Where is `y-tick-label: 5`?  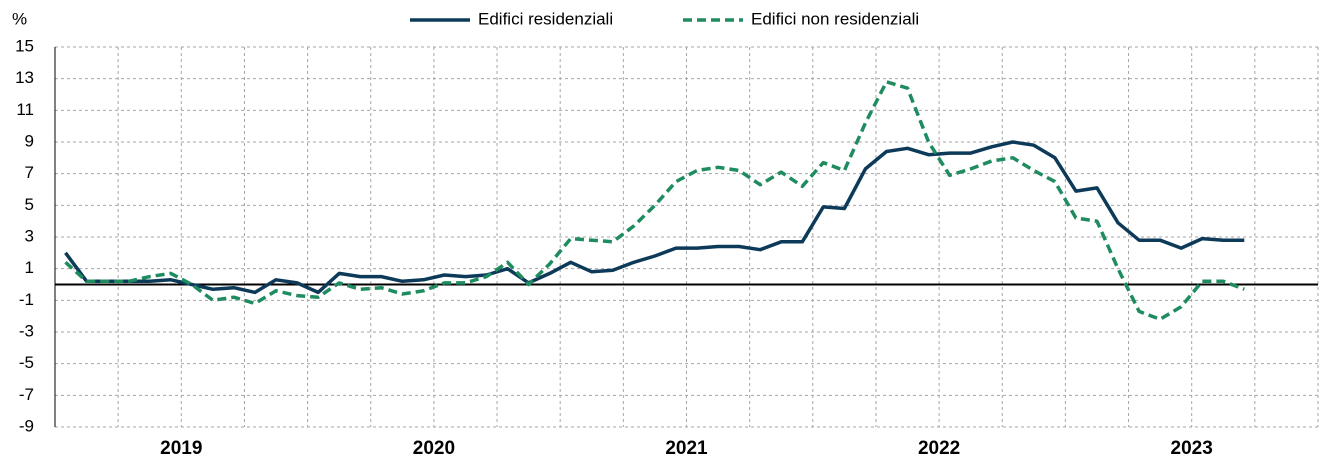
y-tick-label: 5 is located at coordinates (29, 204).